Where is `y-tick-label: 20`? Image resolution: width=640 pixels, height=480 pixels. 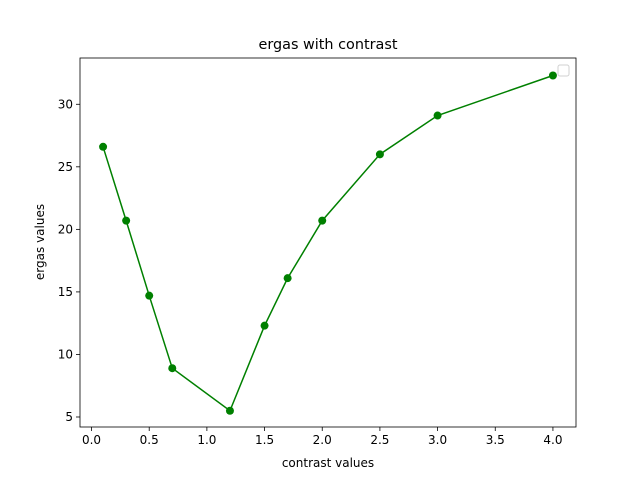 y-tick-label: 20 is located at coordinates (65, 229).